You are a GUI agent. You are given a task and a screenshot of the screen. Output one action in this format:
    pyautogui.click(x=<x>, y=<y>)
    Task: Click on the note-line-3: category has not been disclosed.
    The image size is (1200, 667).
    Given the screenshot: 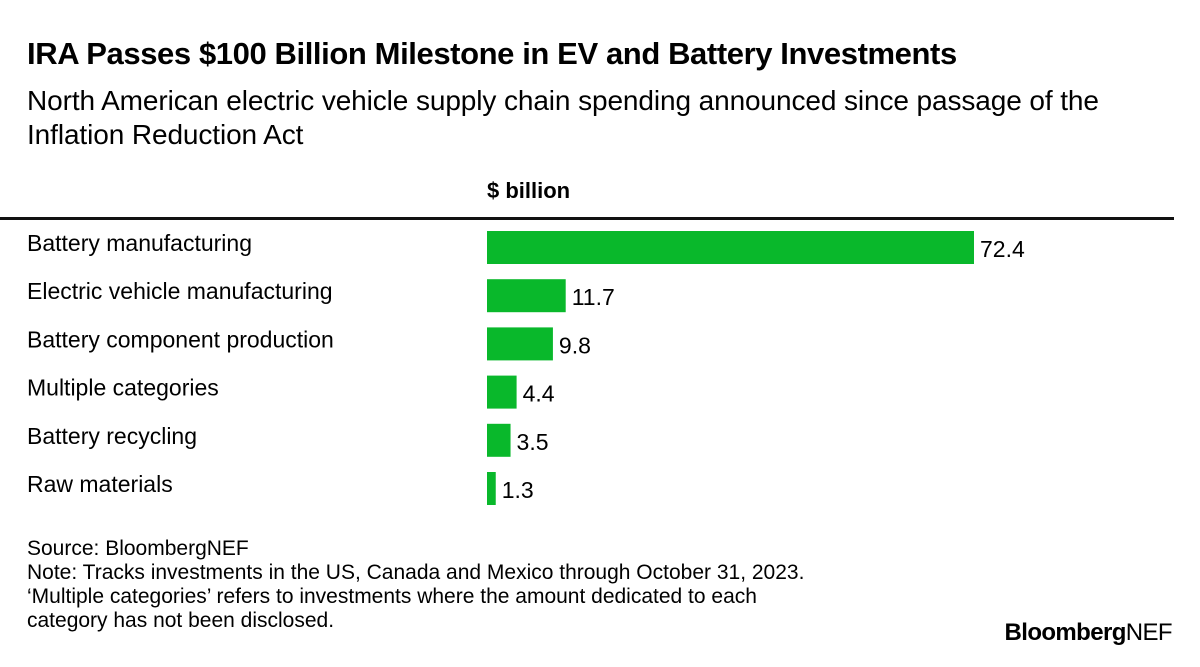 What is the action you would take?
    pyautogui.click(x=181, y=620)
    